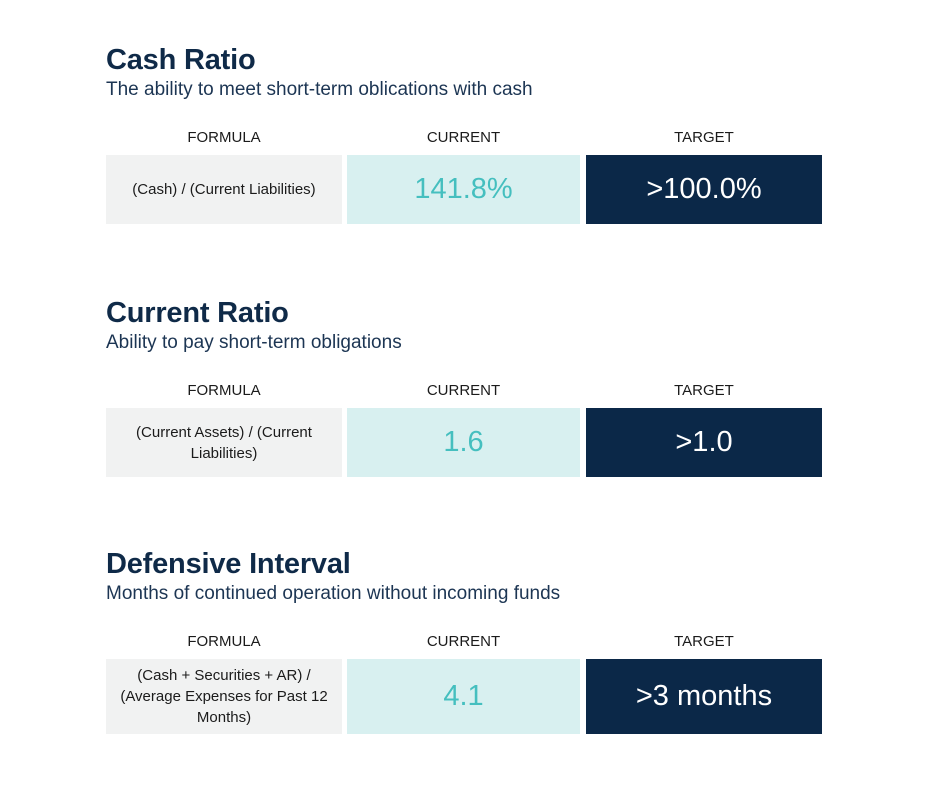 The width and height of the screenshot is (940, 788). I want to click on current-value-cell: 141.8%, so click(463, 189).